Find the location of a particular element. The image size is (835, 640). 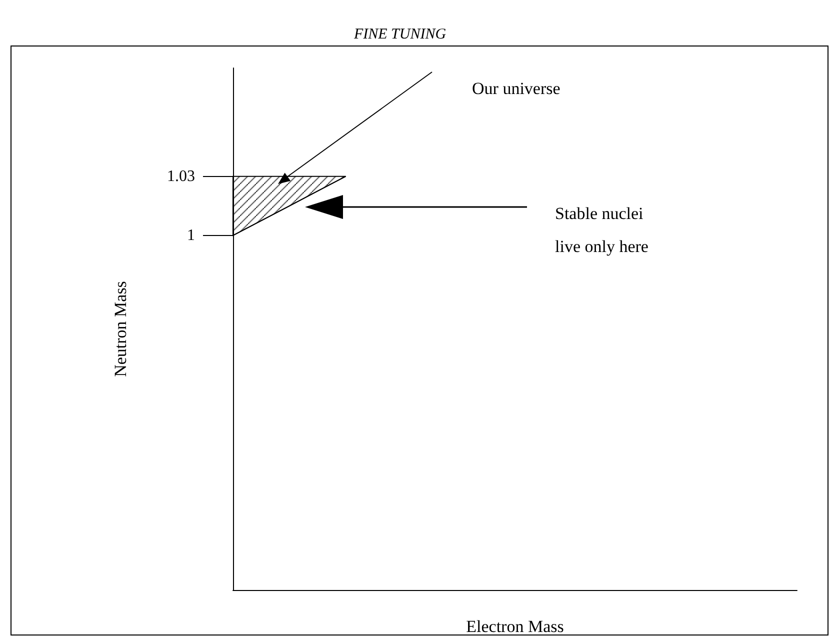

chart-title: FINE TUNING is located at coordinates (399, 34).